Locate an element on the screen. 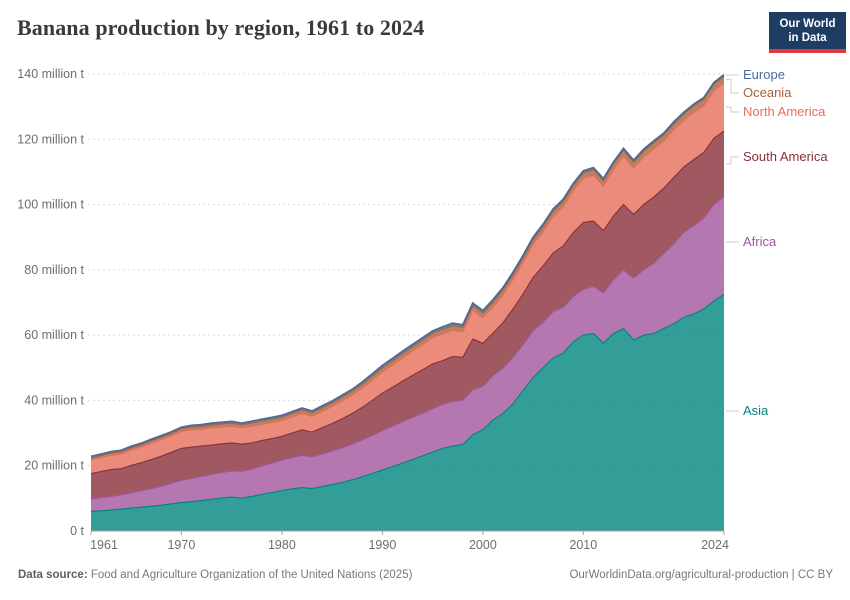 The height and width of the screenshot is (600, 850). y-axis-tick-label: 0 t is located at coordinates (77, 531).